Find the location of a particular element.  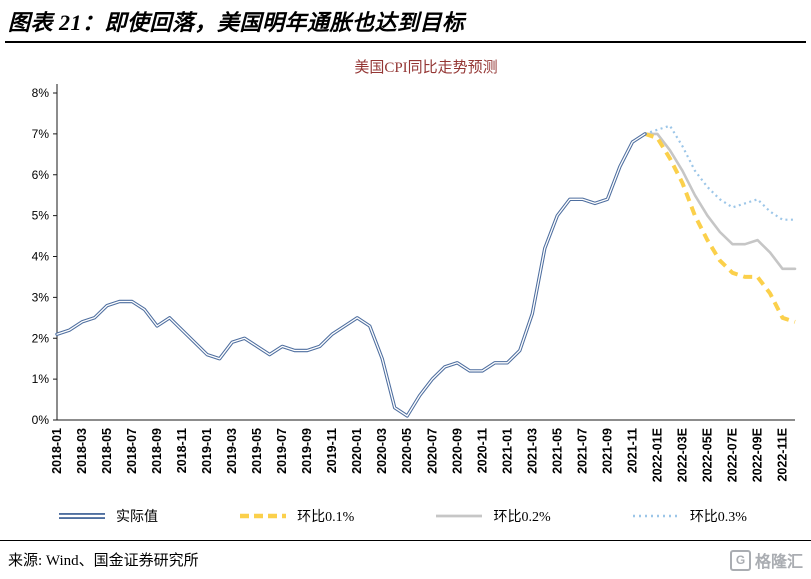

svg-text: 6% is located at coordinates (41, 175).